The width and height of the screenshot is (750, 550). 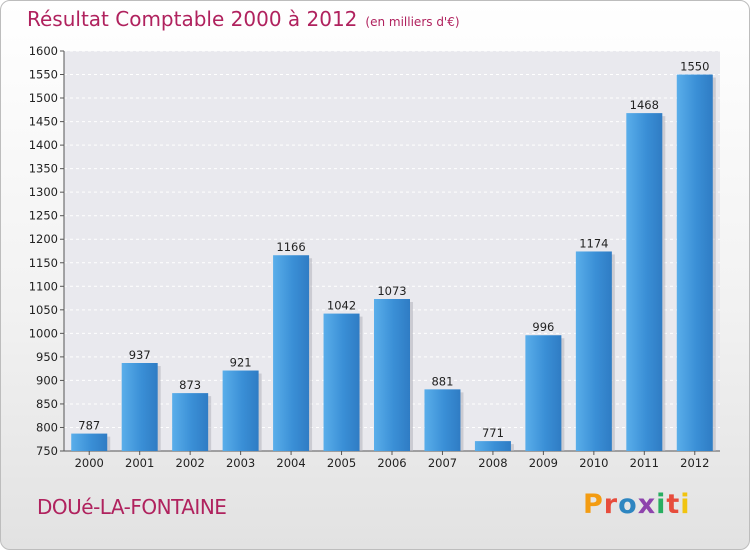 What do you see at coordinates (43, 263) in the screenshot?
I see `y-tick-label: 1150` at bounding box center [43, 263].